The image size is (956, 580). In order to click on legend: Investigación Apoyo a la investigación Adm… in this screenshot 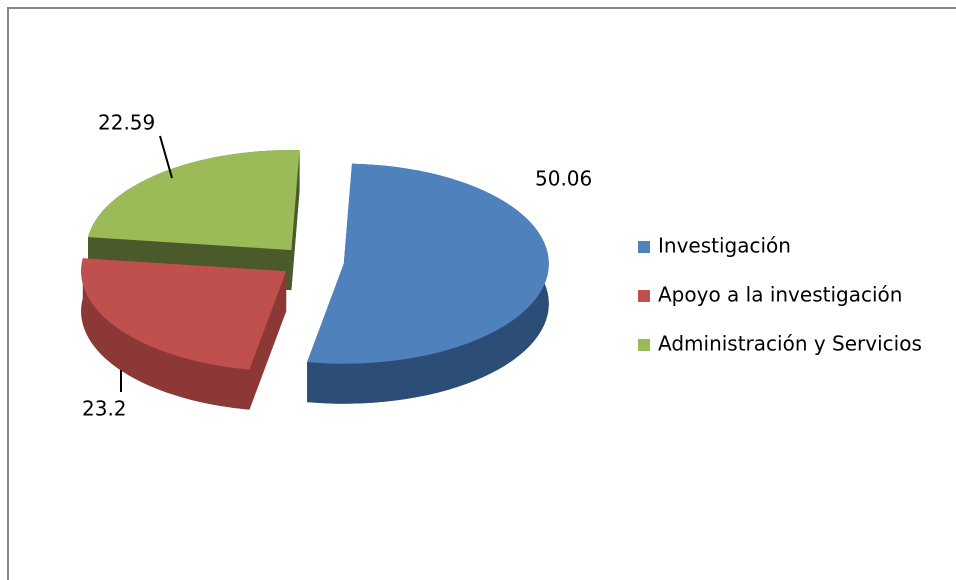, I will do `click(780, 295)`.